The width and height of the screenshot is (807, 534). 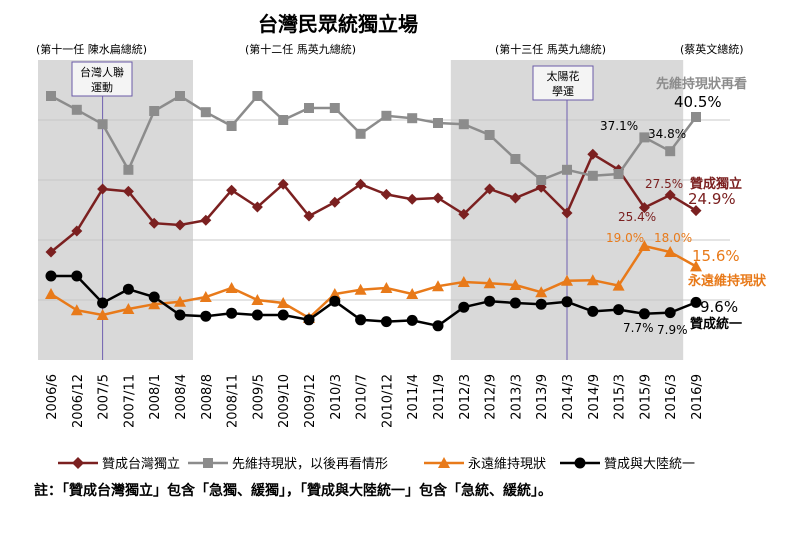 I want to click on legend-marker-status-quo, so click(x=208, y=463).